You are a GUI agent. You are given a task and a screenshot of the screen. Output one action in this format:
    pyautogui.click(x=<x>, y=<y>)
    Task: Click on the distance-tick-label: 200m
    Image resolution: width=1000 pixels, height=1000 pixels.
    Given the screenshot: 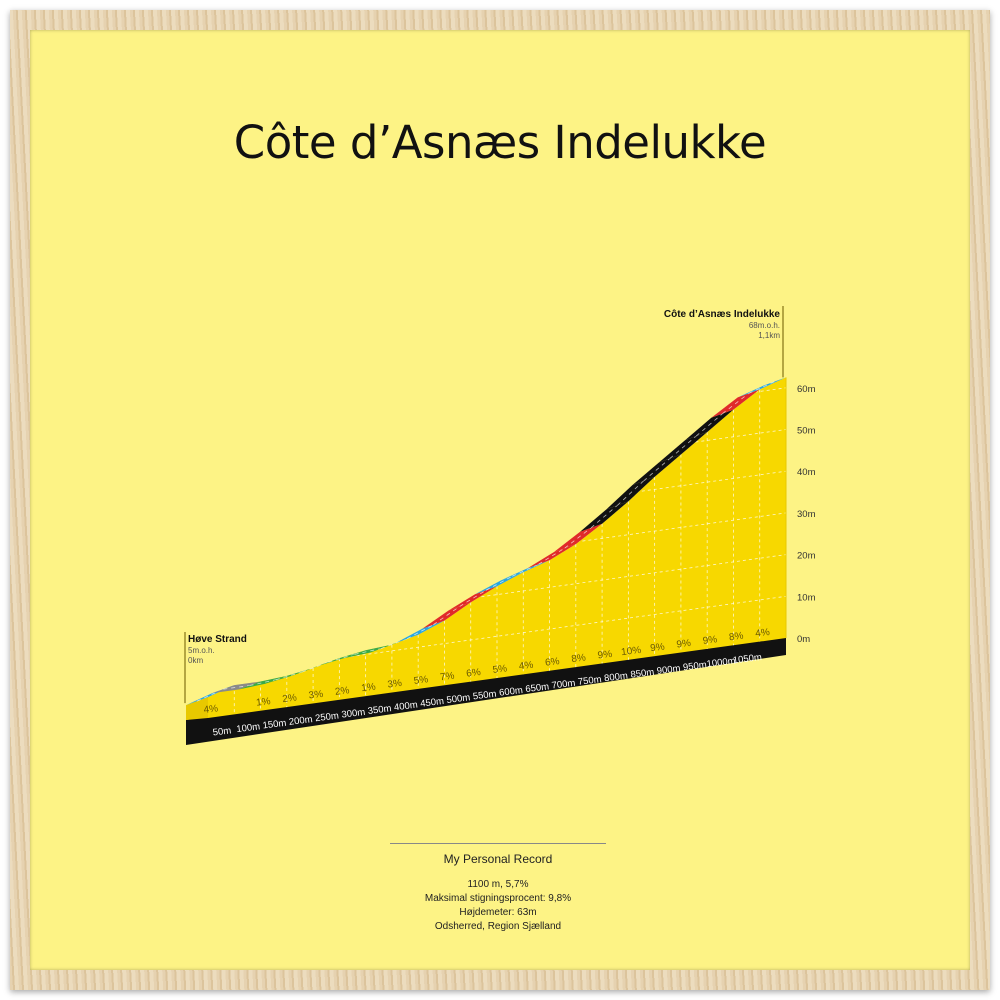 What is the action you would take?
    pyautogui.click(x=300, y=721)
    